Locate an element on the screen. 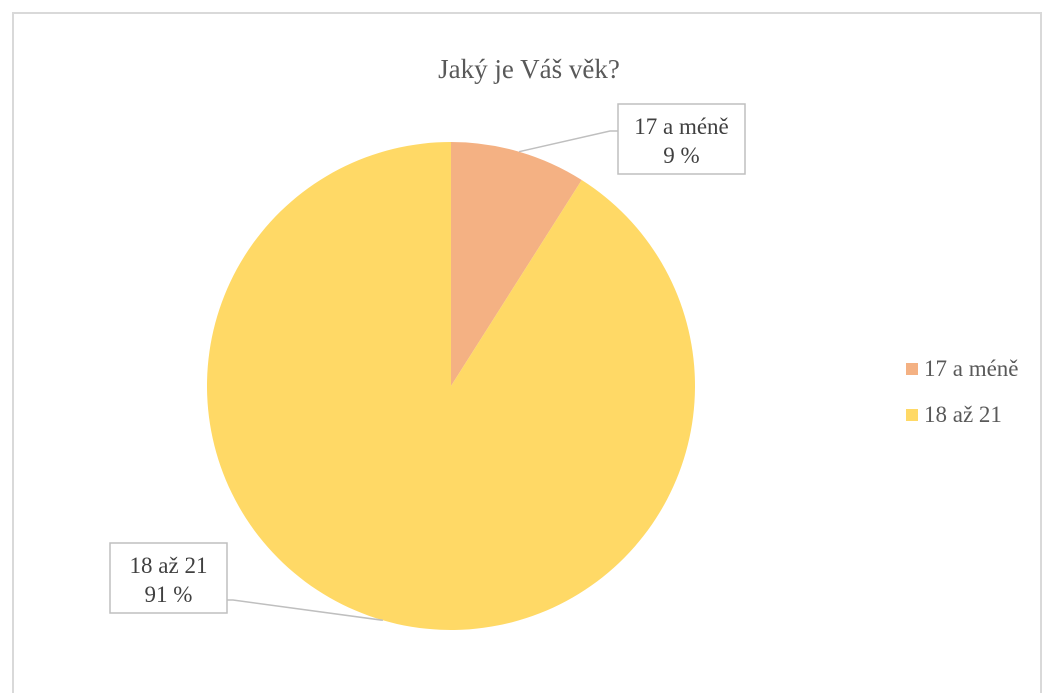 The image size is (1056, 693). data-label-percent: 91 % is located at coordinates (169, 594).